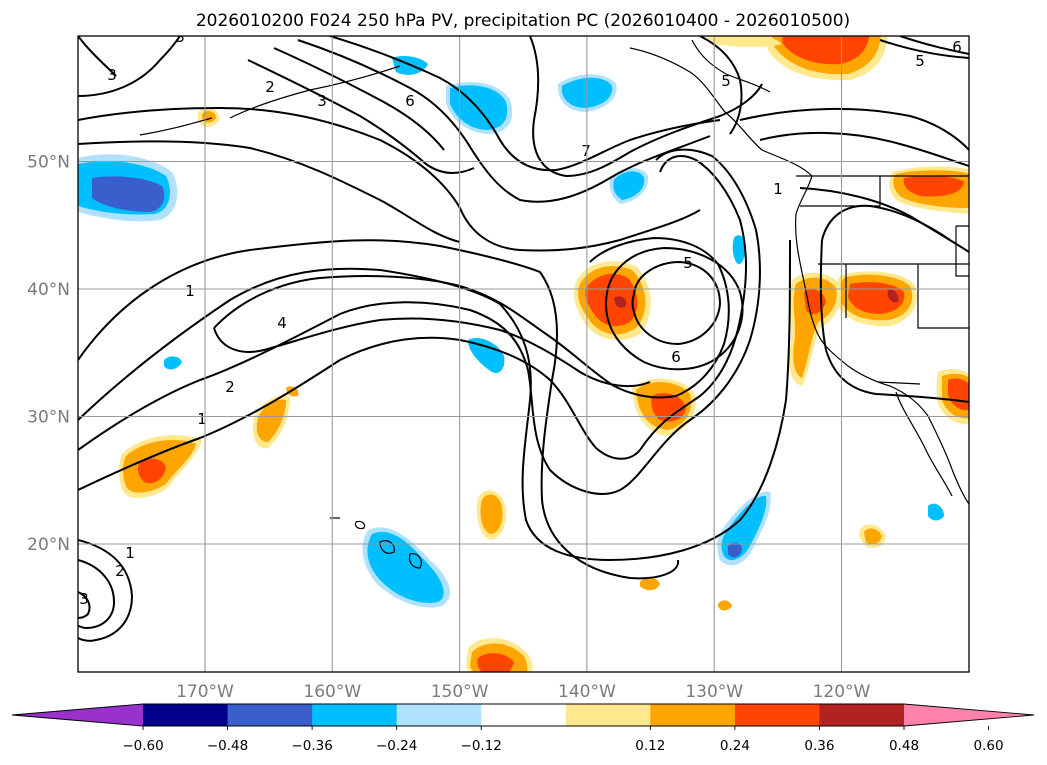 The height and width of the screenshot is (765, 1047). I want to click on colorbar-extend-high, so click(969, 715).